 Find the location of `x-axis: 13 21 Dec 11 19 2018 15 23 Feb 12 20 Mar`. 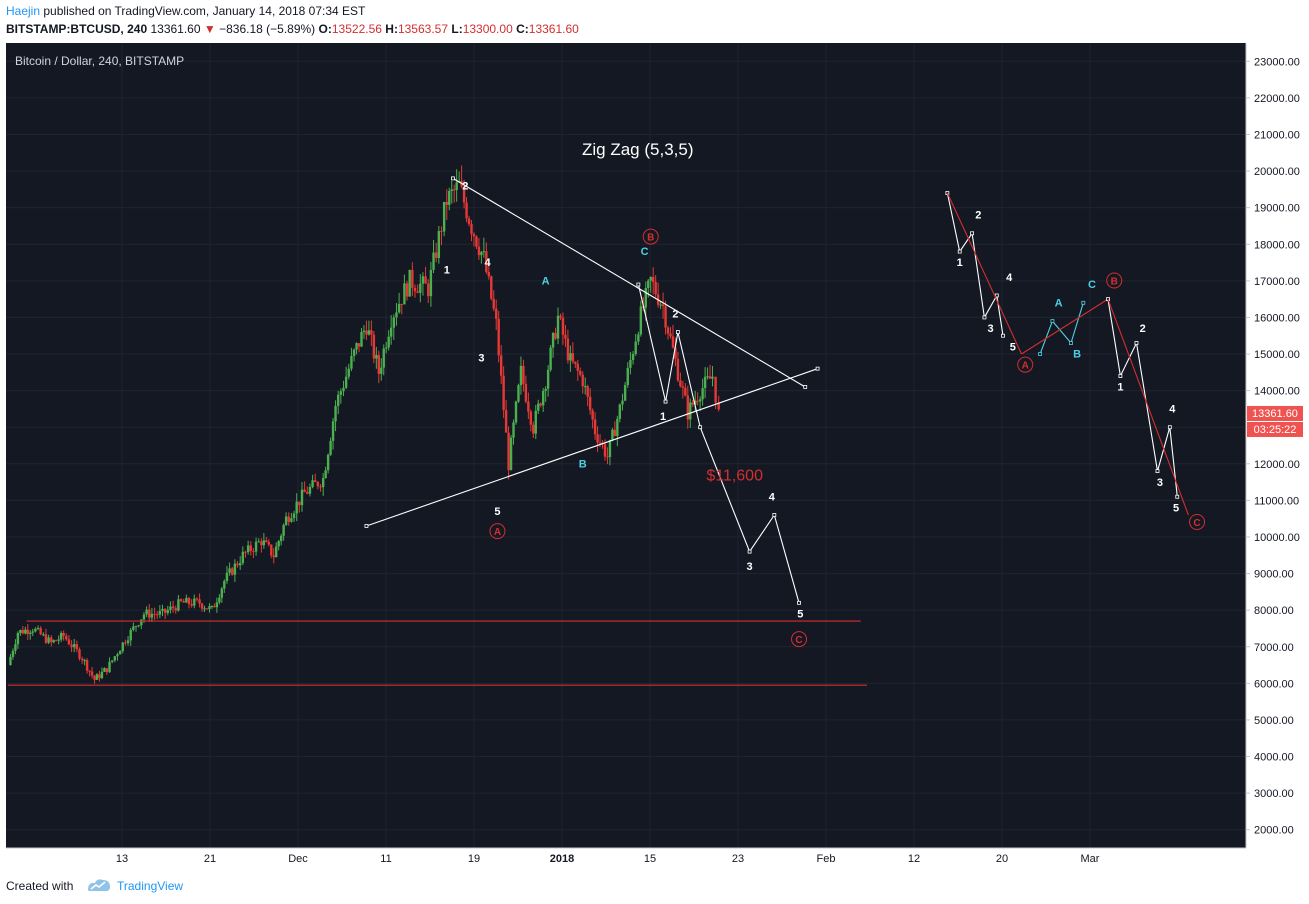

x-axis: 13 21 Dec 11 19 2018 15 23 Feb 12 20 Mar is located at coordinates (608, 859).